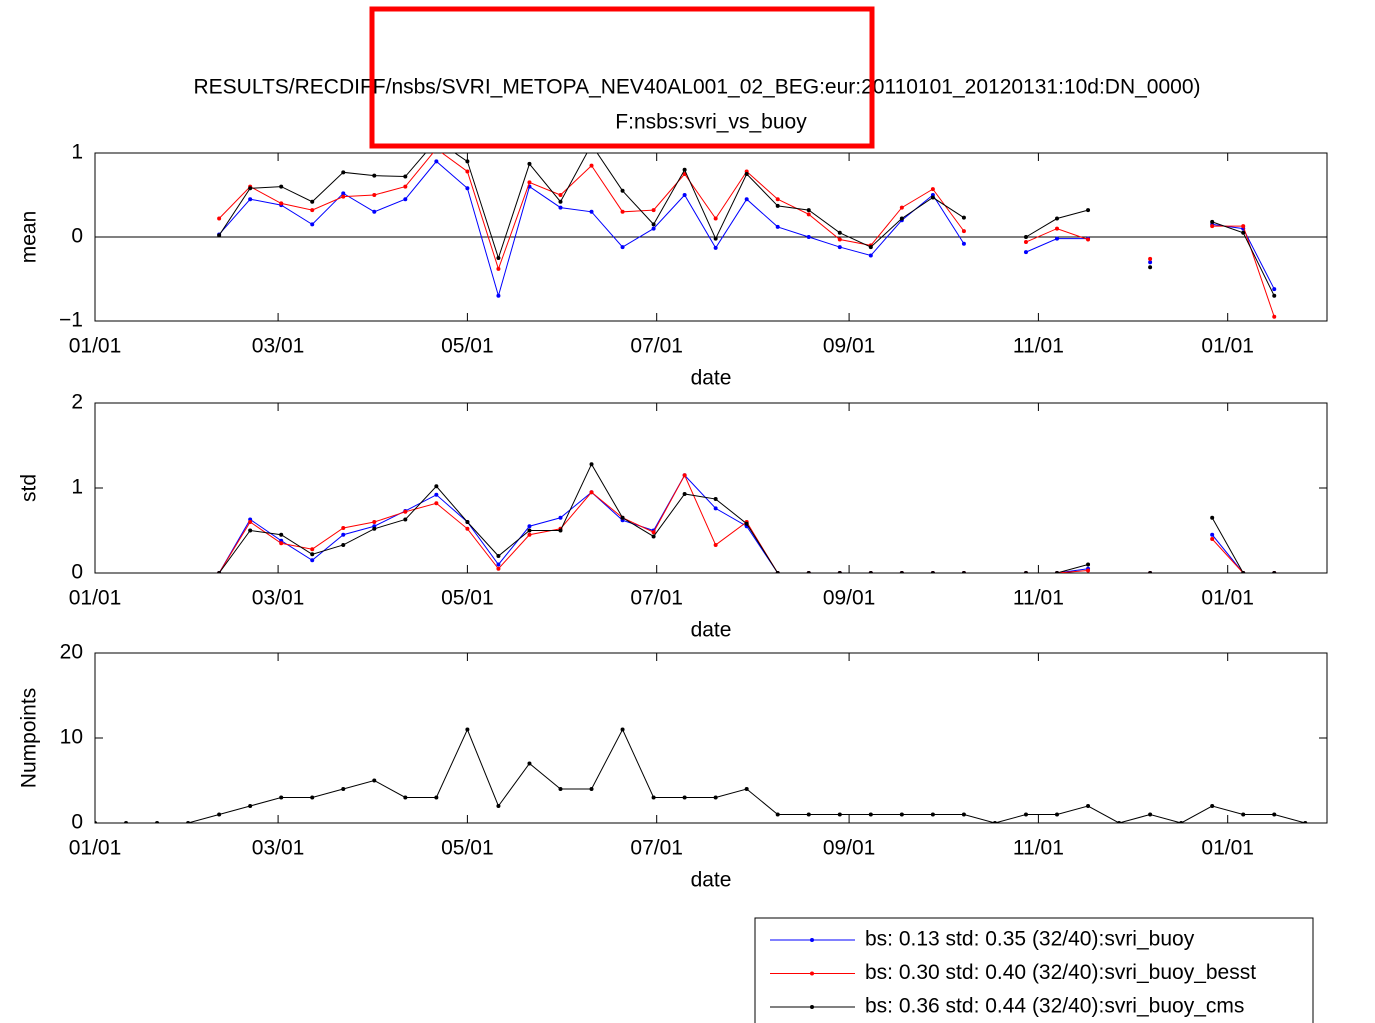 The image size is (1375, 1023). Describe the element at coordinates (71, 652) in the screenshot. I see `y-tick-label: 20` at that location.